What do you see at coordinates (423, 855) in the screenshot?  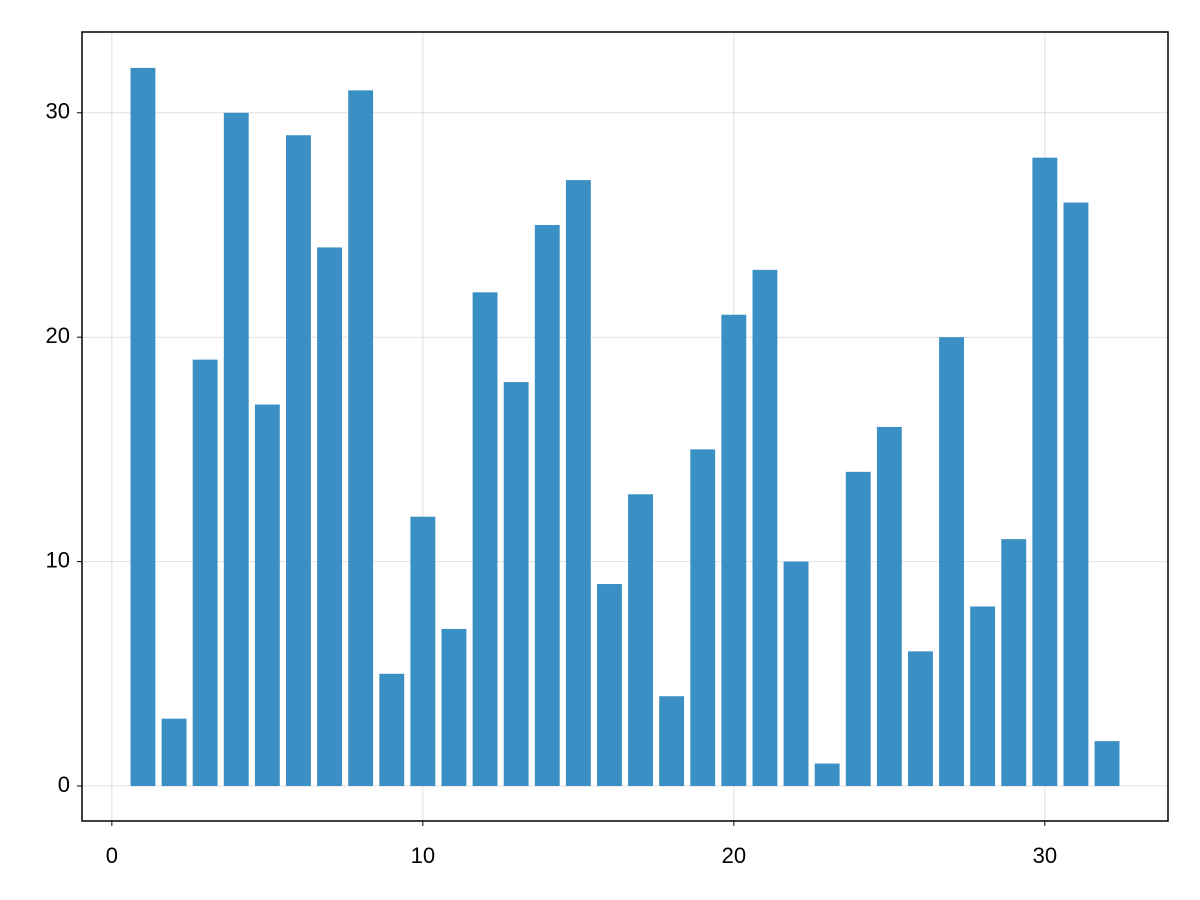 I see `x-tick-label: 10` at bounding box center [423, 855].